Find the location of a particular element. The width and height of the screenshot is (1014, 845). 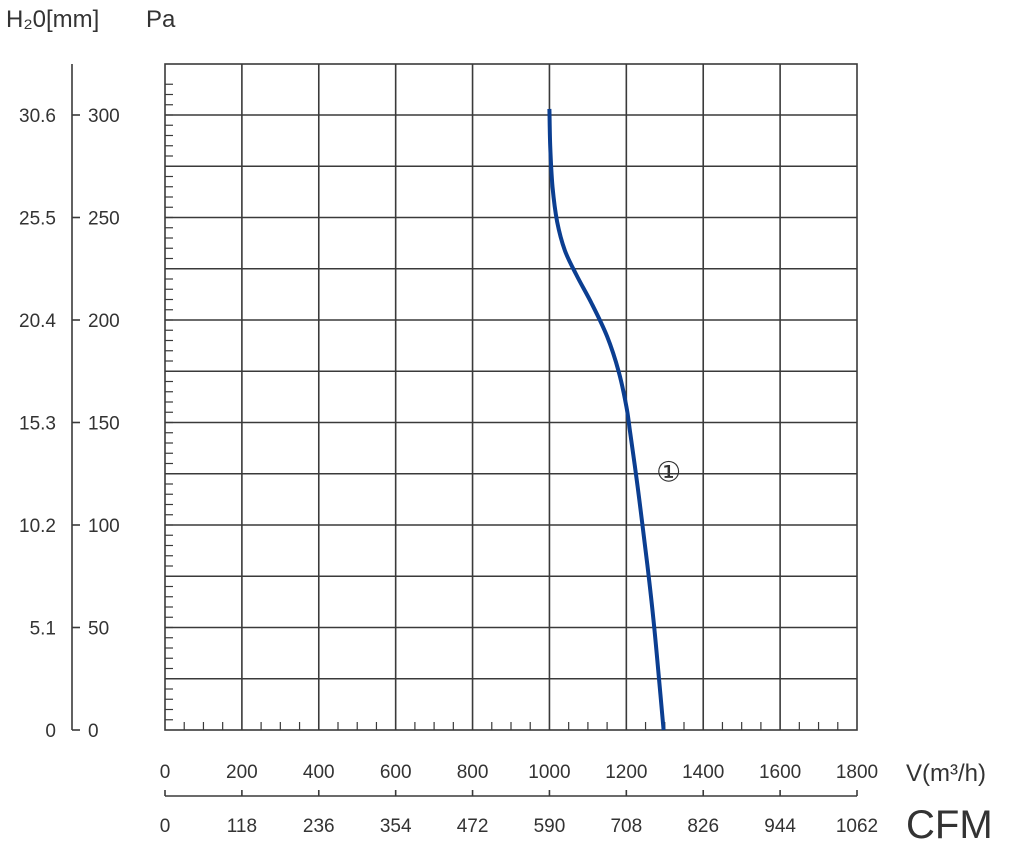

y-tick-label: 250 is located at coordinates (104, 219).